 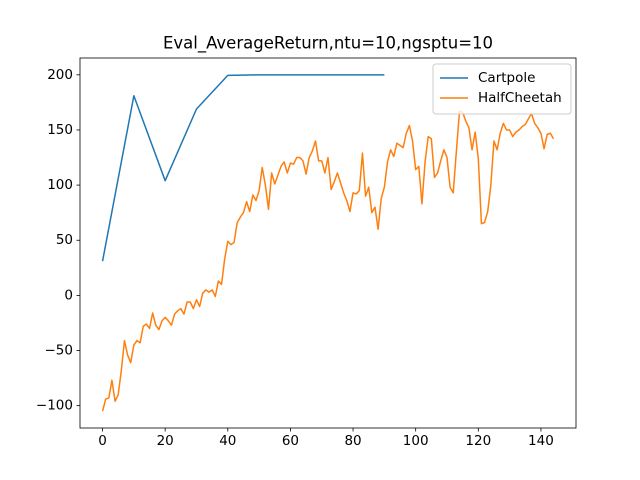 What do you see at coordinates (506, 78) in the screenshot?
I see `legend-label: Cartpole` at bounding box center [506, 78].